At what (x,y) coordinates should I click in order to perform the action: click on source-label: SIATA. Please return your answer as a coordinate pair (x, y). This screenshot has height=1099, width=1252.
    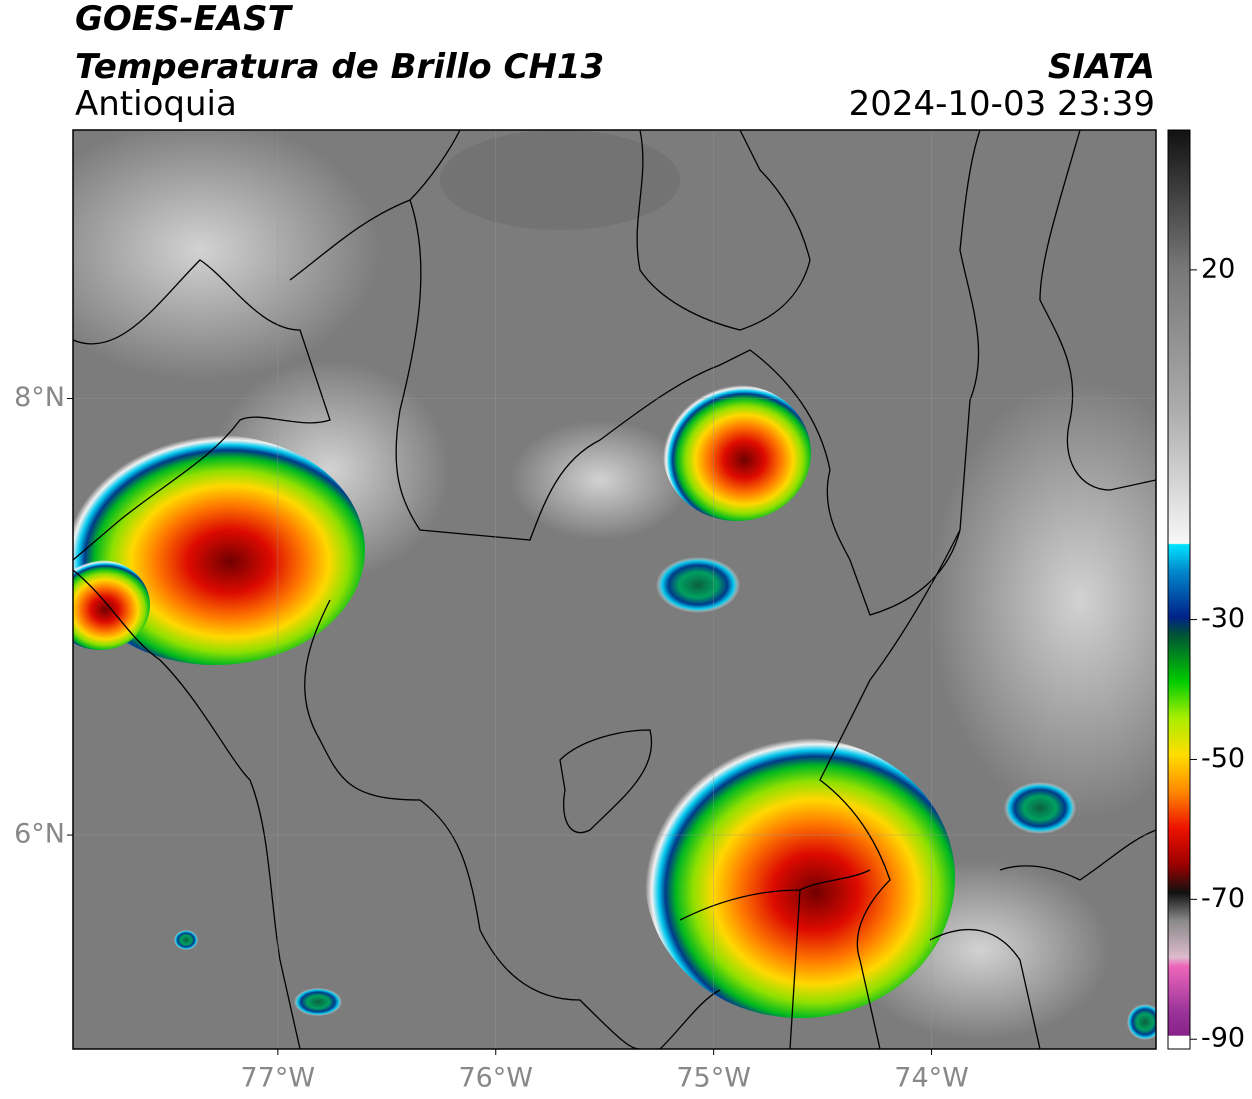
    Looking at the image, I should click on (1101, 67).